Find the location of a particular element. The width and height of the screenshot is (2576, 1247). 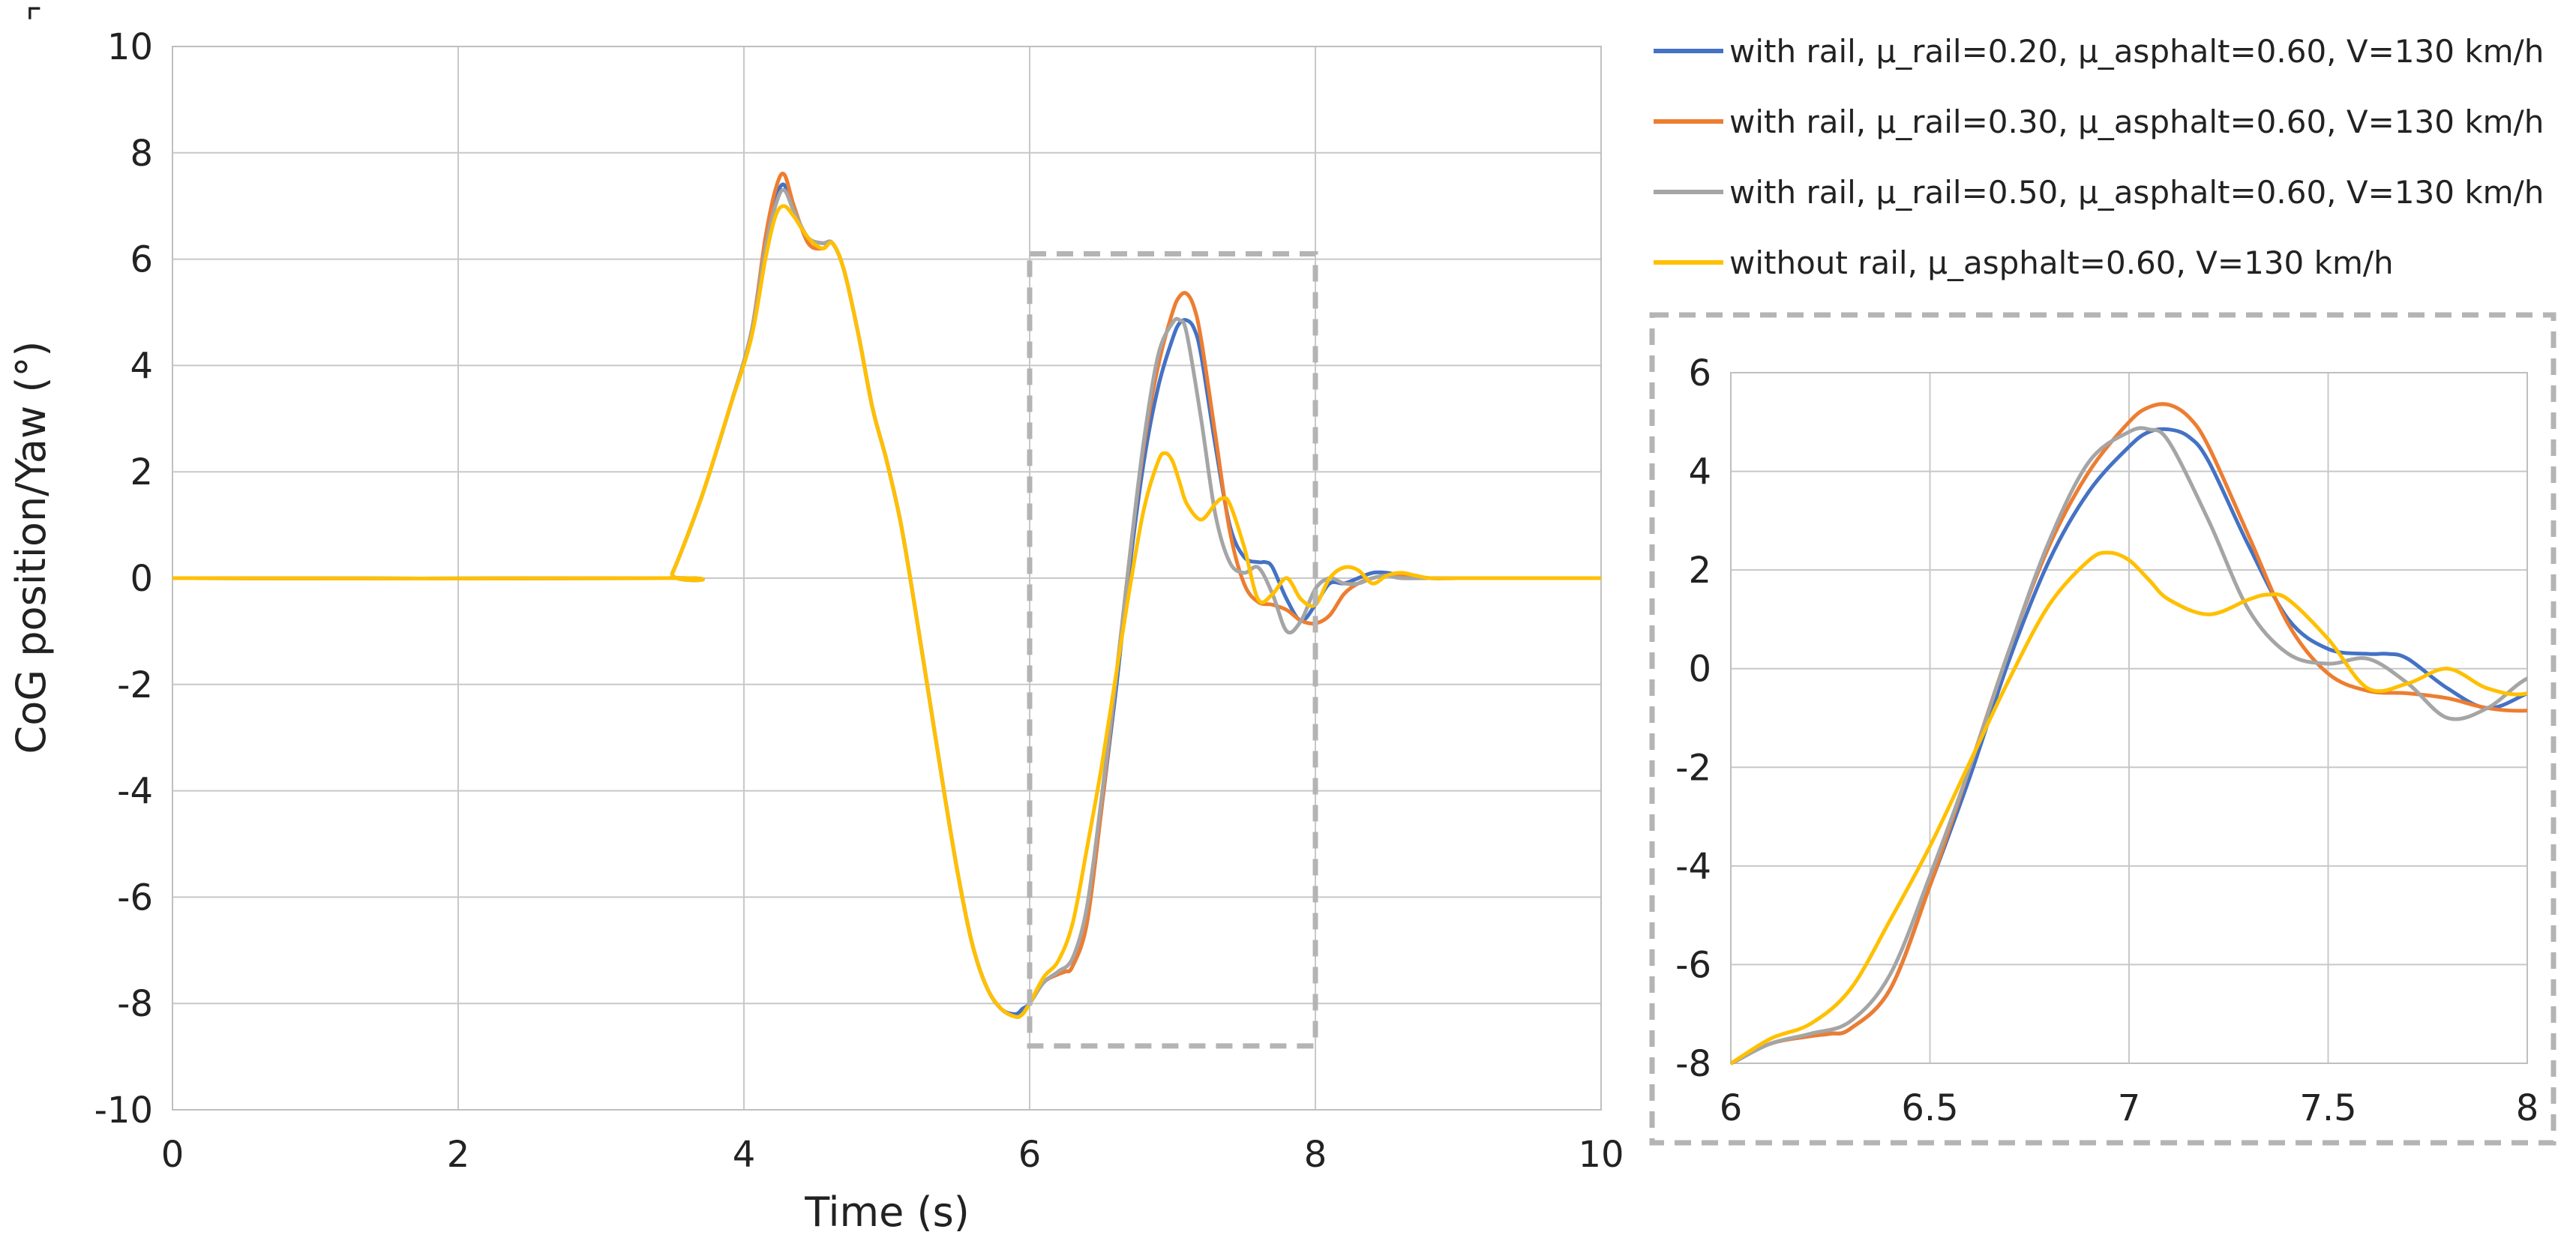

x-axis-label: Time (s) is located at coordinates (887, 1212).